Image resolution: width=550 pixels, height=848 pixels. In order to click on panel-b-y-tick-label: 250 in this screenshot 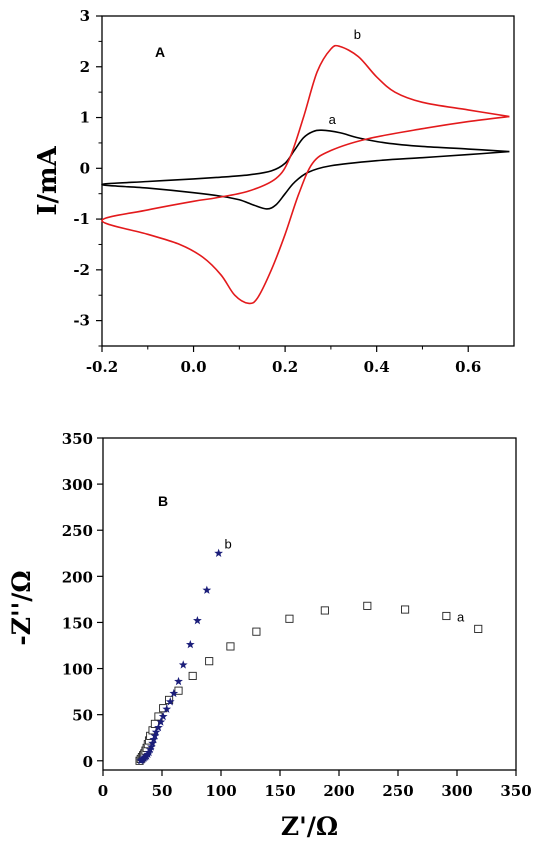, I will do `click(77, 531)`.